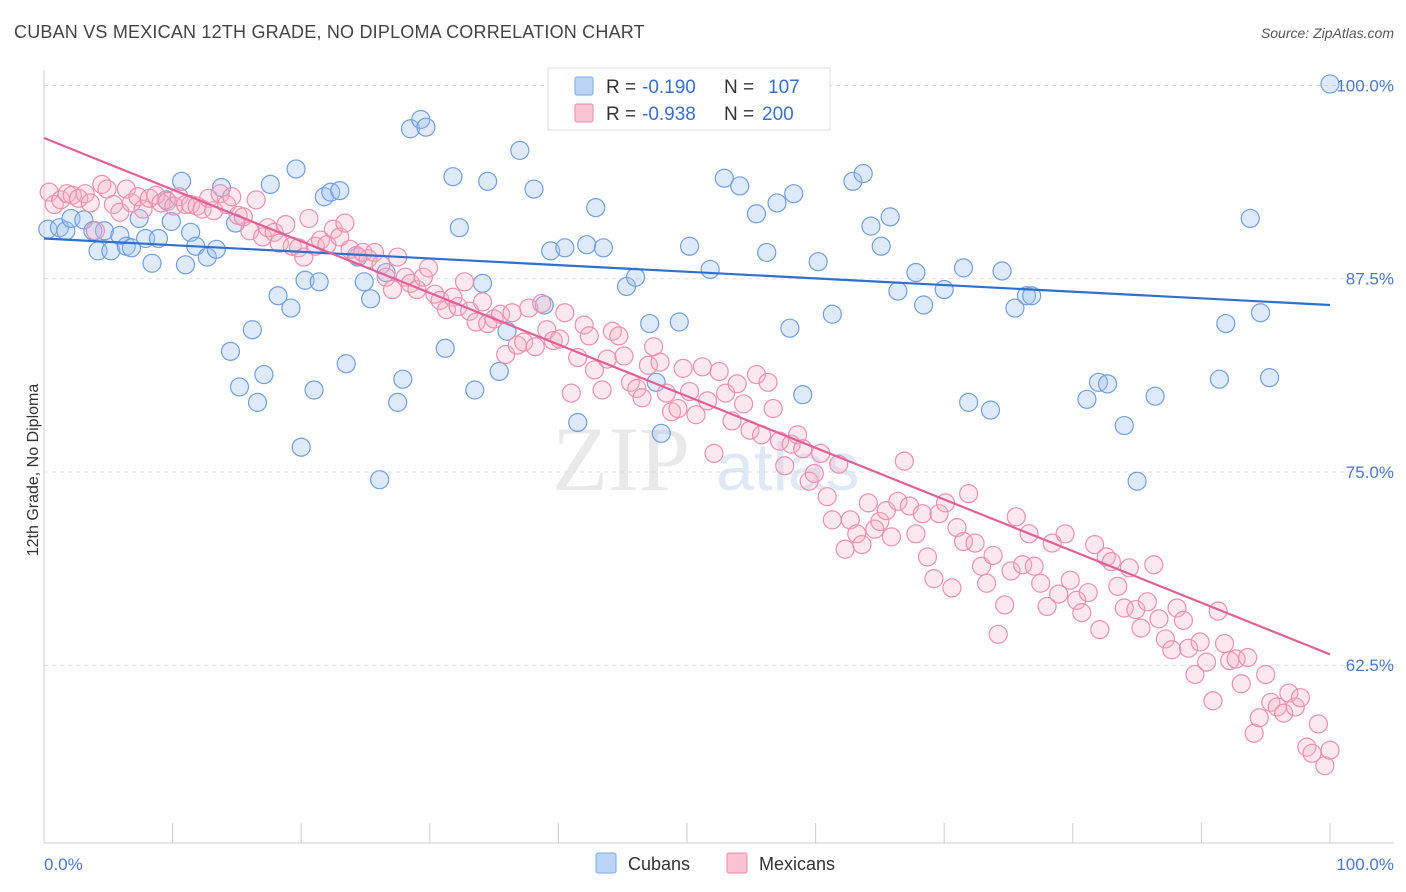 The width and height of the screenshot is (1406, 892). I want to click on y-tick-label: 62.5%, so click(1370, 665).